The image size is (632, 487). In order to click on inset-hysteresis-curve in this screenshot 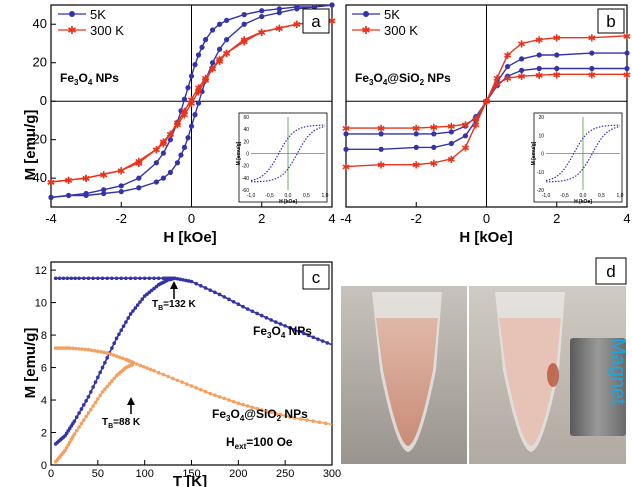, I will do `click(583, 154)`.